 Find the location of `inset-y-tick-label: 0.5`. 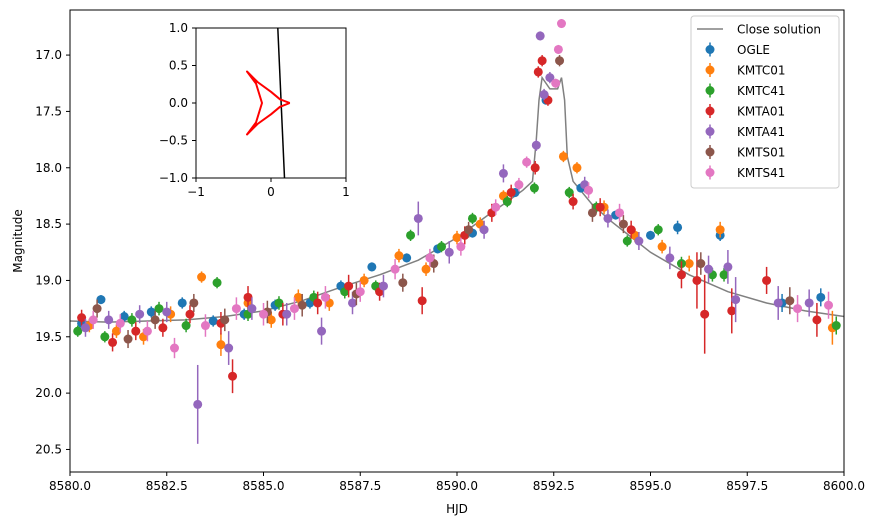

inset-y-tick-label: 0.5 is located at coordinates (178, 66).